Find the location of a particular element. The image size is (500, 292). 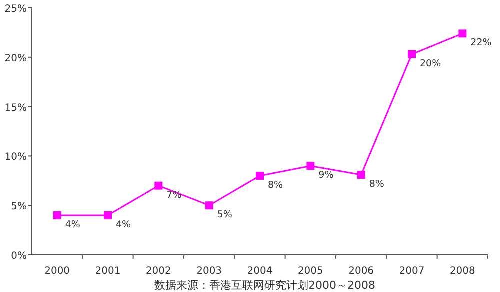

data-label: 7% is located at coordinates (174, 195).